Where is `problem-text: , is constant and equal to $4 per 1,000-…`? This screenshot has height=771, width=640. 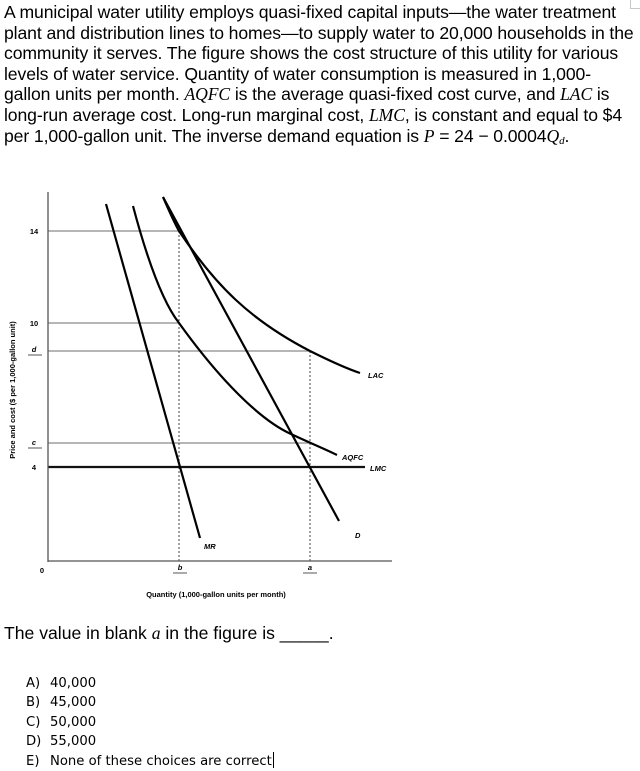
problem-text: , is constant and equal to $4 per 1,000-… is located at coordinates (313, 125).